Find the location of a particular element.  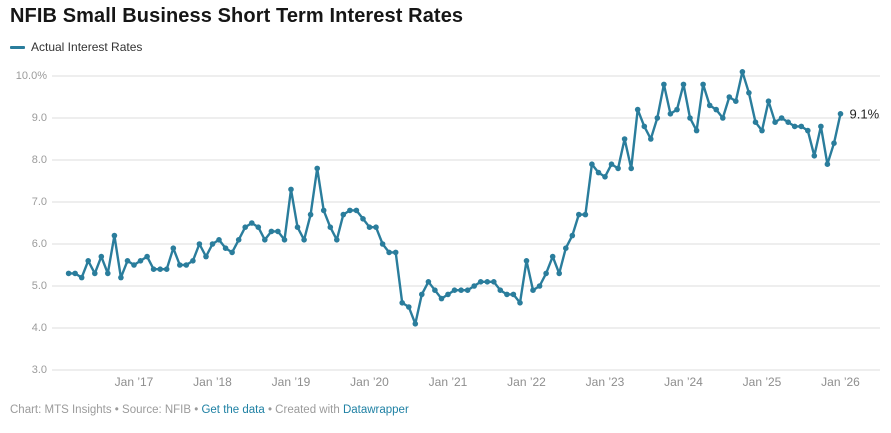

y-axis-tick-label: 3.0 is located at coordinates (39, 370).